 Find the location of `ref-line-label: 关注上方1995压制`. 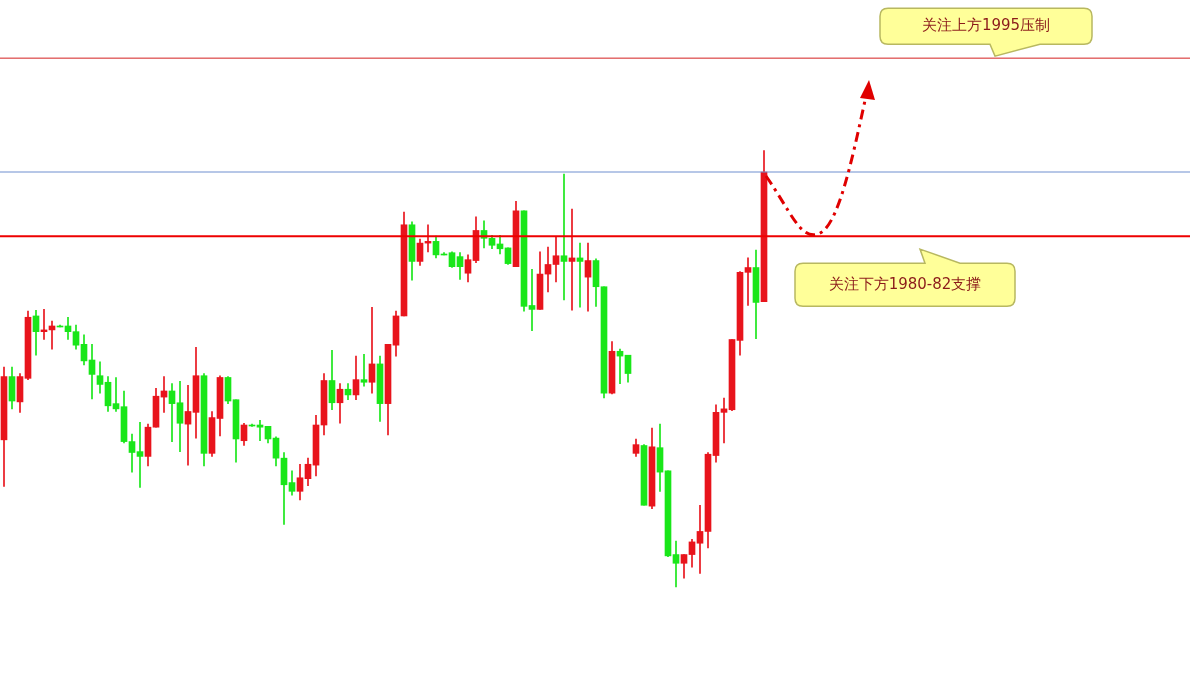

ref-line-label: 关注上方1995压制 is located at coordinates (986, 25).